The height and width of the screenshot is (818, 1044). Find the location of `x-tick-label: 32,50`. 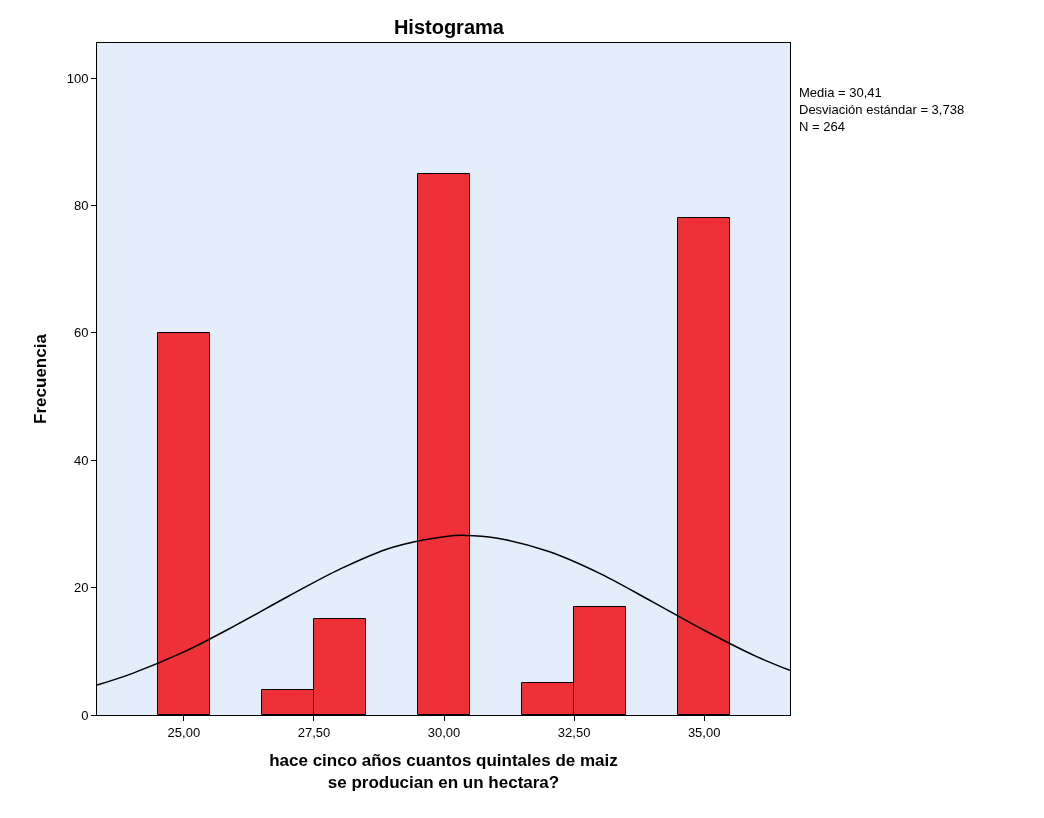

x-tick-label: 32,50 is located at coordinates (574, 732).